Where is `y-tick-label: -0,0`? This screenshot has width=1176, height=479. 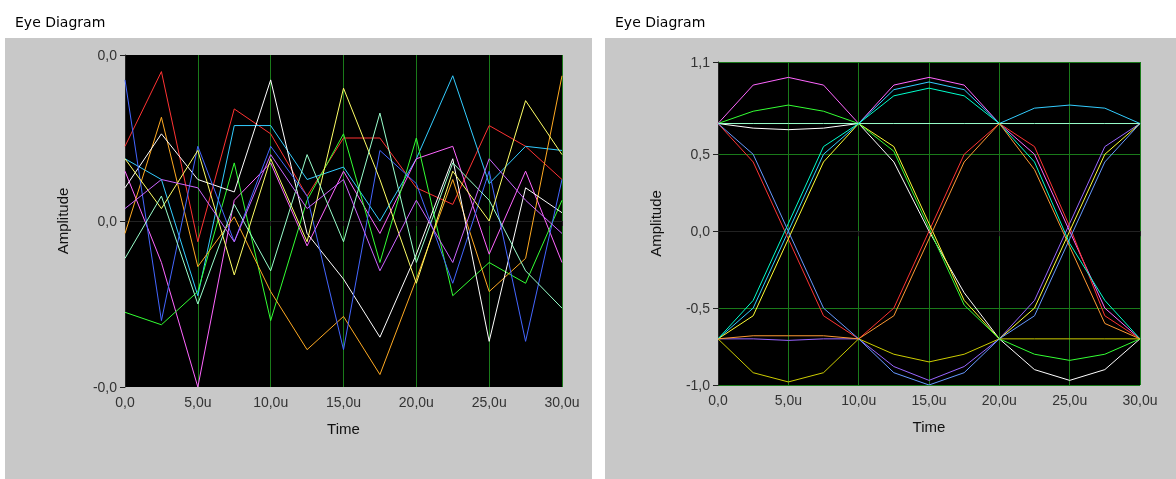
y-tick-label: -0,0 is located at coordinates (105, 387).